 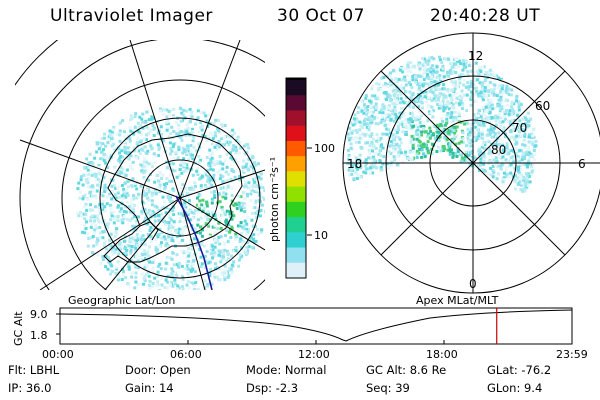 I want to click on alt-ylabel: GC Alt, so click(x=18, y=328).